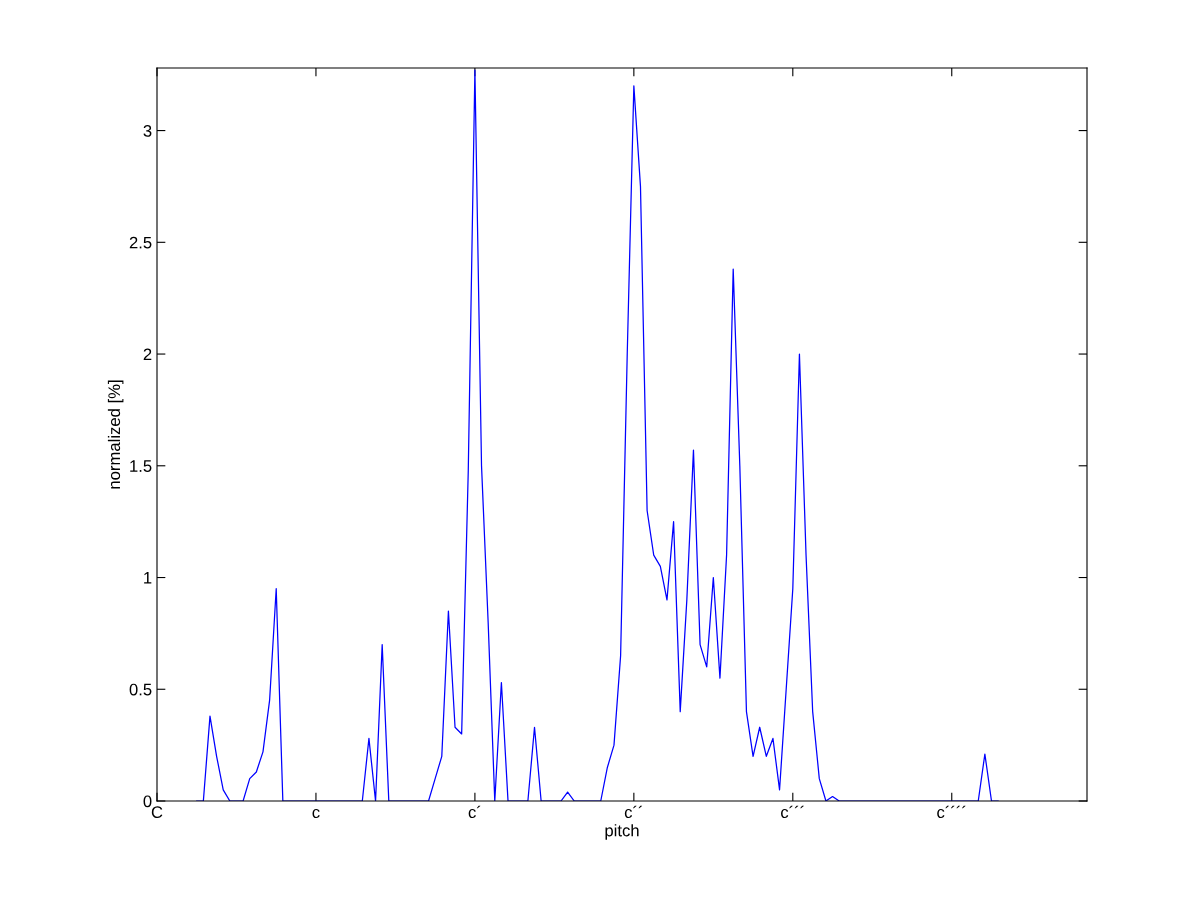 Image resolution: width=1201 pixels, height=901 pixels. What do you see at coordinates (140, 689) in the screenshot?
I see `y-tick-label: 0.5` at bounding box center [140, 689].